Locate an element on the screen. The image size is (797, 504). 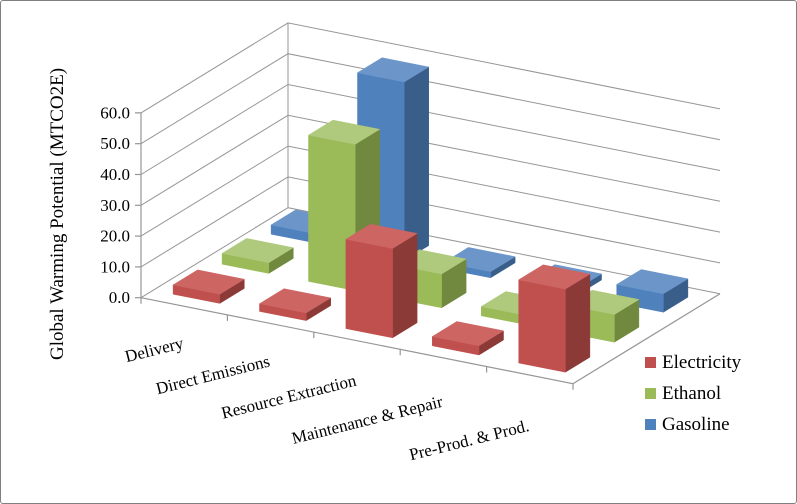
ytick-label-5: 50.0 is located at coordinates (115, 143).